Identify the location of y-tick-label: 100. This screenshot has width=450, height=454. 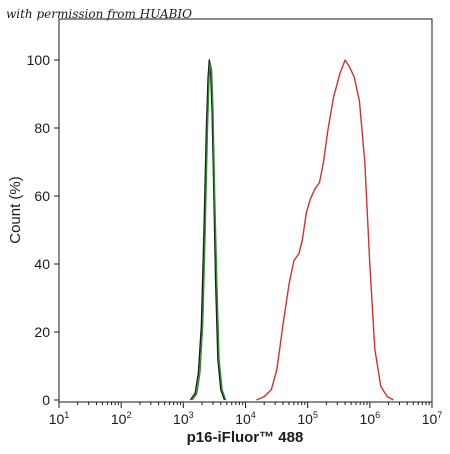
(39, 60).